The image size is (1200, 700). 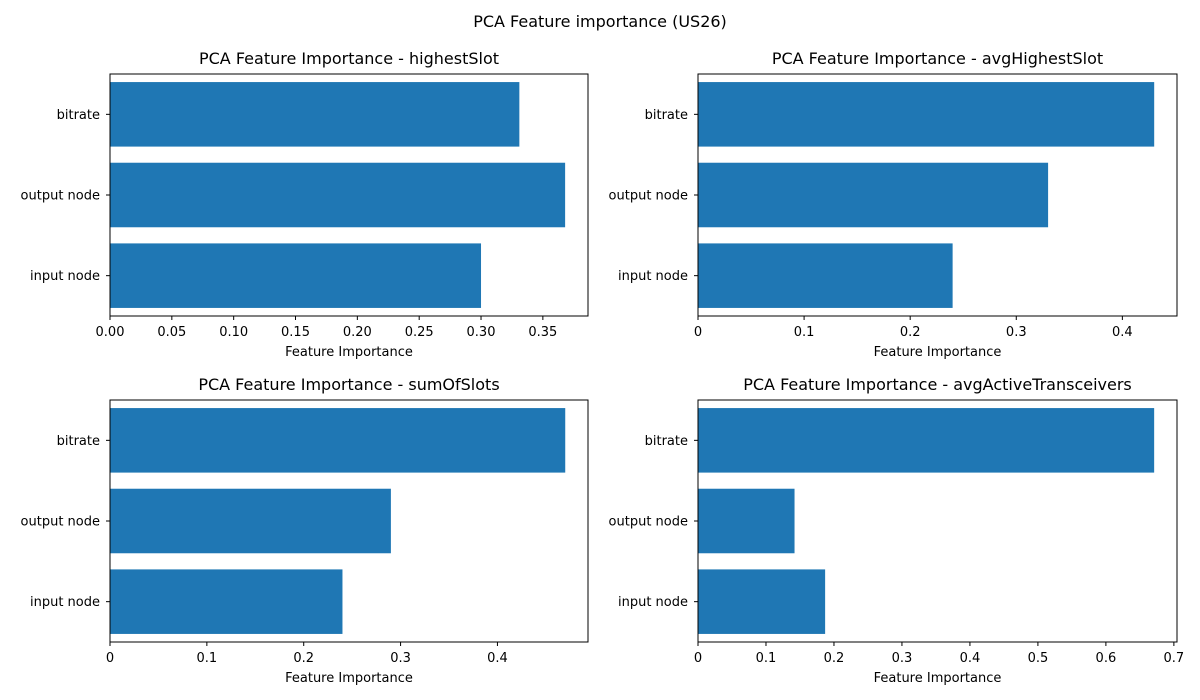 I want to click on subplot-title: PCA Feature Importance - highestSlot, so click(x=349, y=58).